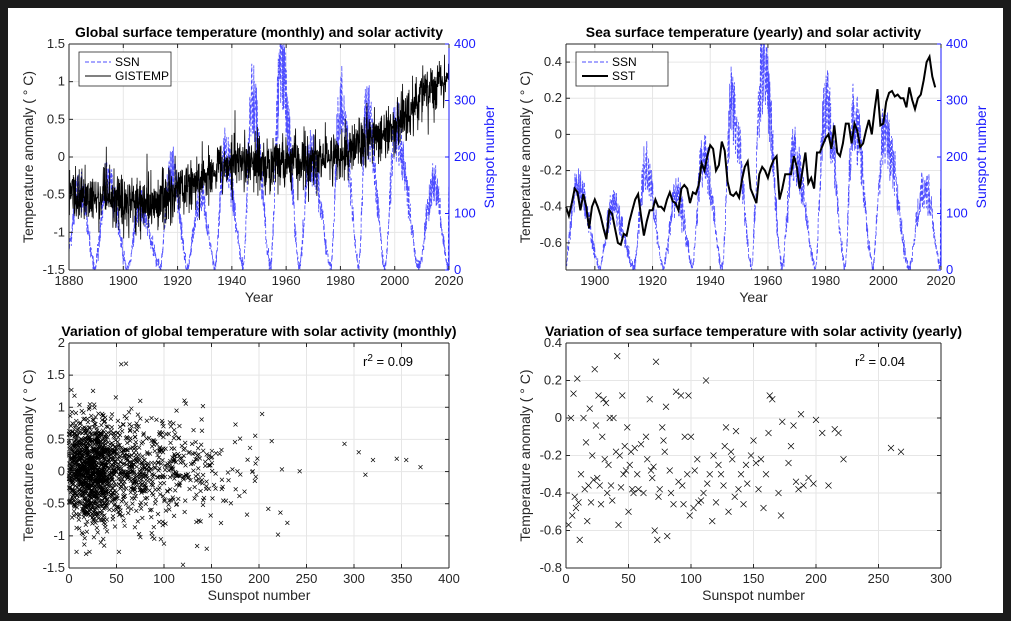  I want to click on x-tick-label: 1960, so click(767, 280).